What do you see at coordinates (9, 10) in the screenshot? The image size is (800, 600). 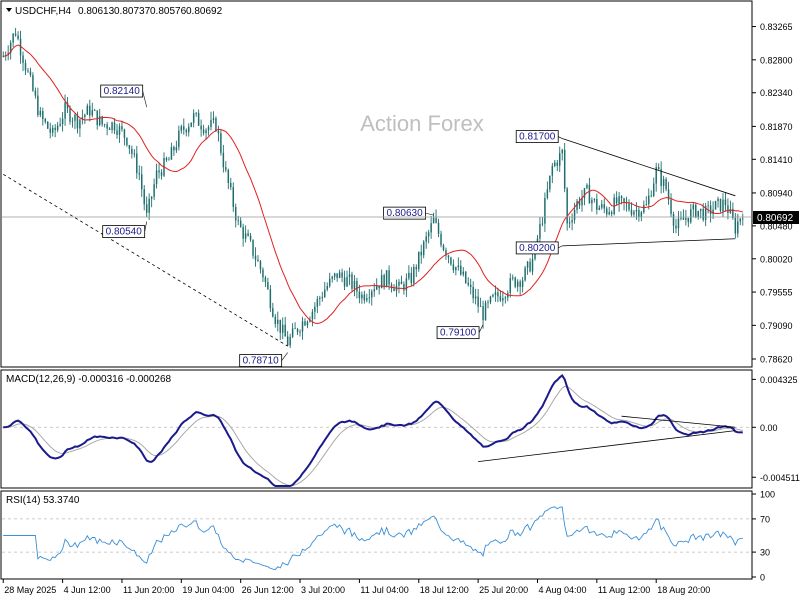 I see `dropdown-triangle-icon` at bounding box center [9, 10].